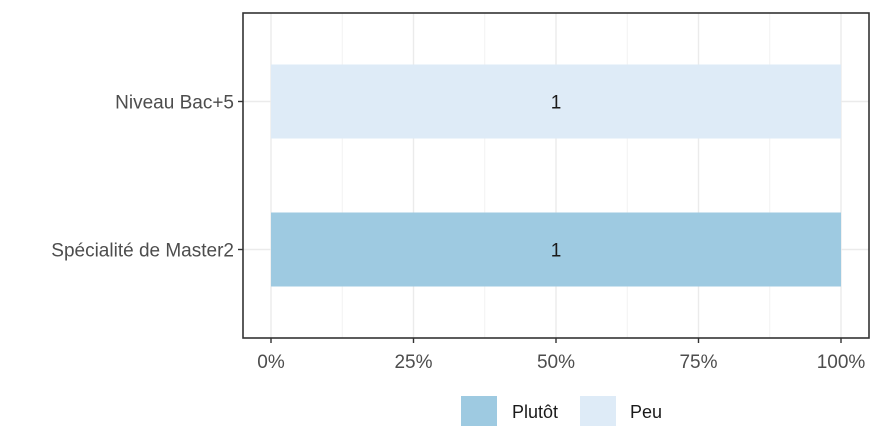  Describe the element at coordinates (413, 362) in the screenshot. I see `x-tick-label: 25%` at that location.